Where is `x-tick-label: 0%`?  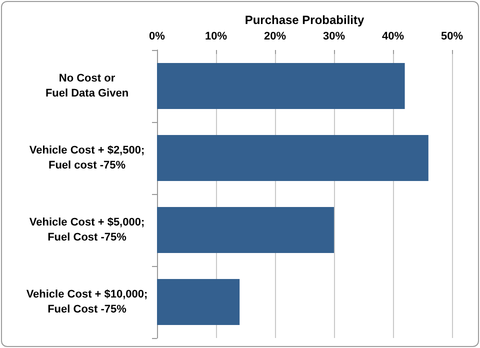 x-tick-label: 0% is located at coordinates (157, 36).